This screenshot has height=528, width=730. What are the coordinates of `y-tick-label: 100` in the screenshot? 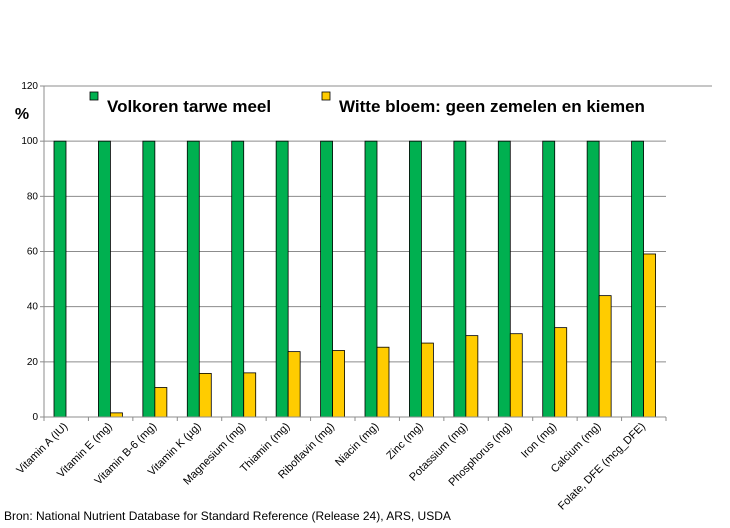 It's located at (29, 141).